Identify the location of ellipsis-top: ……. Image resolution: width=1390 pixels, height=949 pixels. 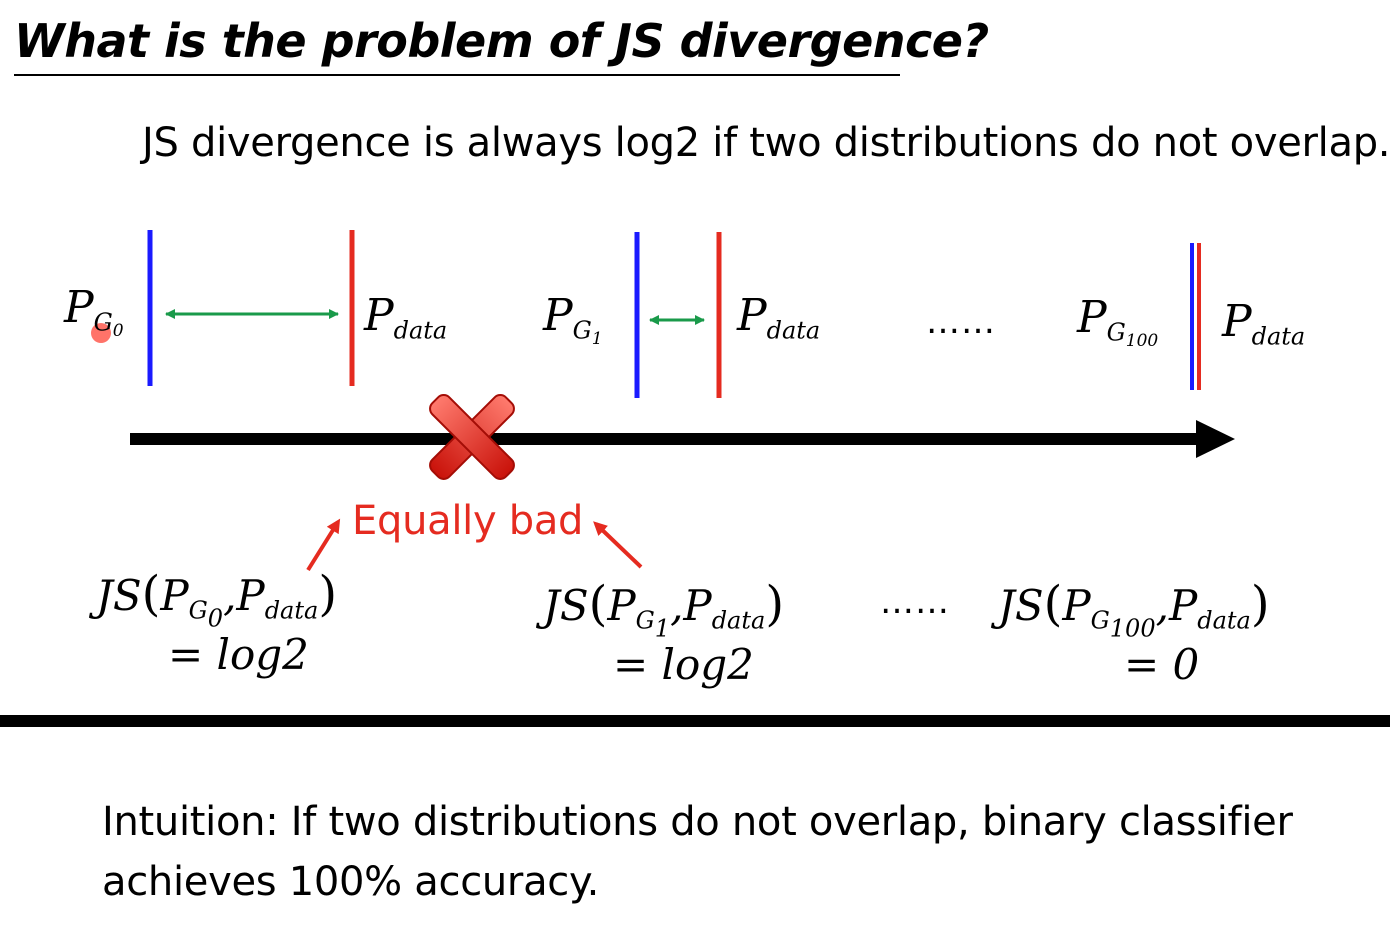
(961, 322).